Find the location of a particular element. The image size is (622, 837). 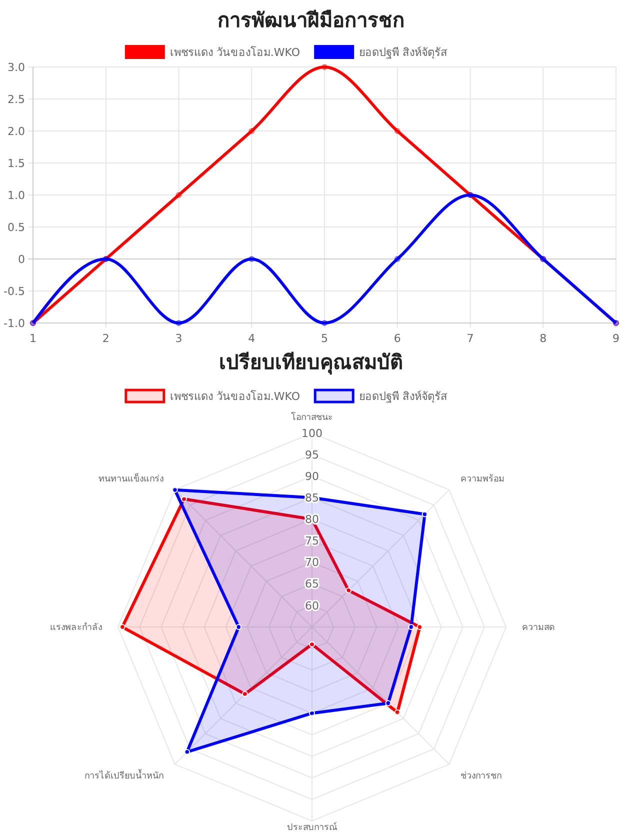

y-tick-label: 2.5 is located at coordinates (16, 99).